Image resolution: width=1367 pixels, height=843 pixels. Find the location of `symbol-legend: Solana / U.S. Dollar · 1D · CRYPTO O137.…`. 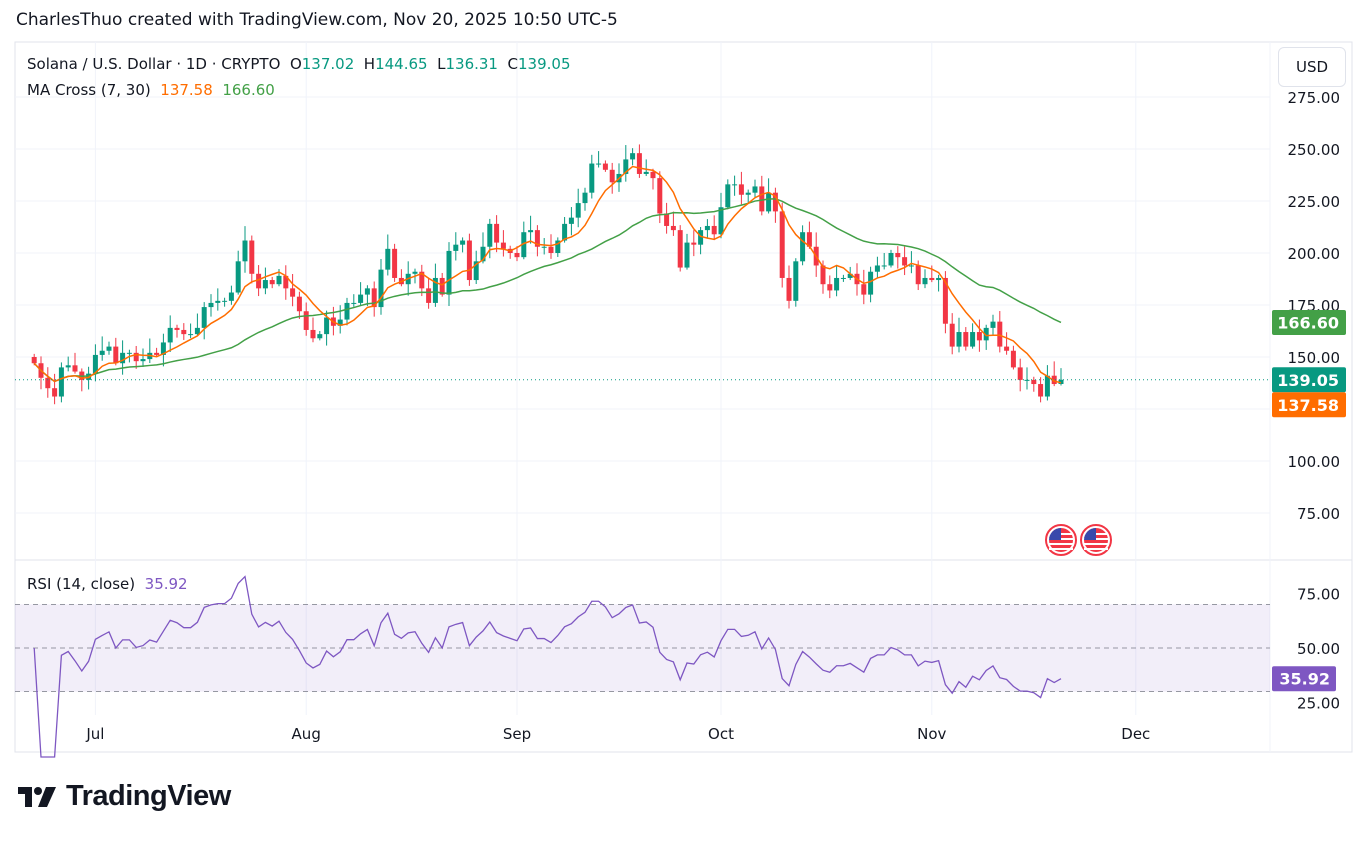

symbol-legend: Solana / U.S. Dollar · 1D · CRYPTO O137.… is located at coordinates (299, 64).